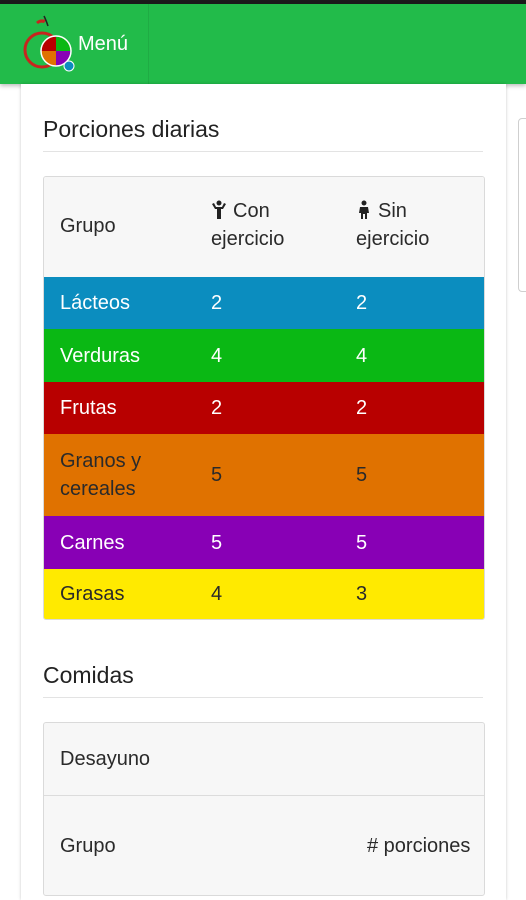  Describe the element at coordinates (264, 594) in the screenshot. I see `table-row-grasas: Grasas 4 3` at that location.